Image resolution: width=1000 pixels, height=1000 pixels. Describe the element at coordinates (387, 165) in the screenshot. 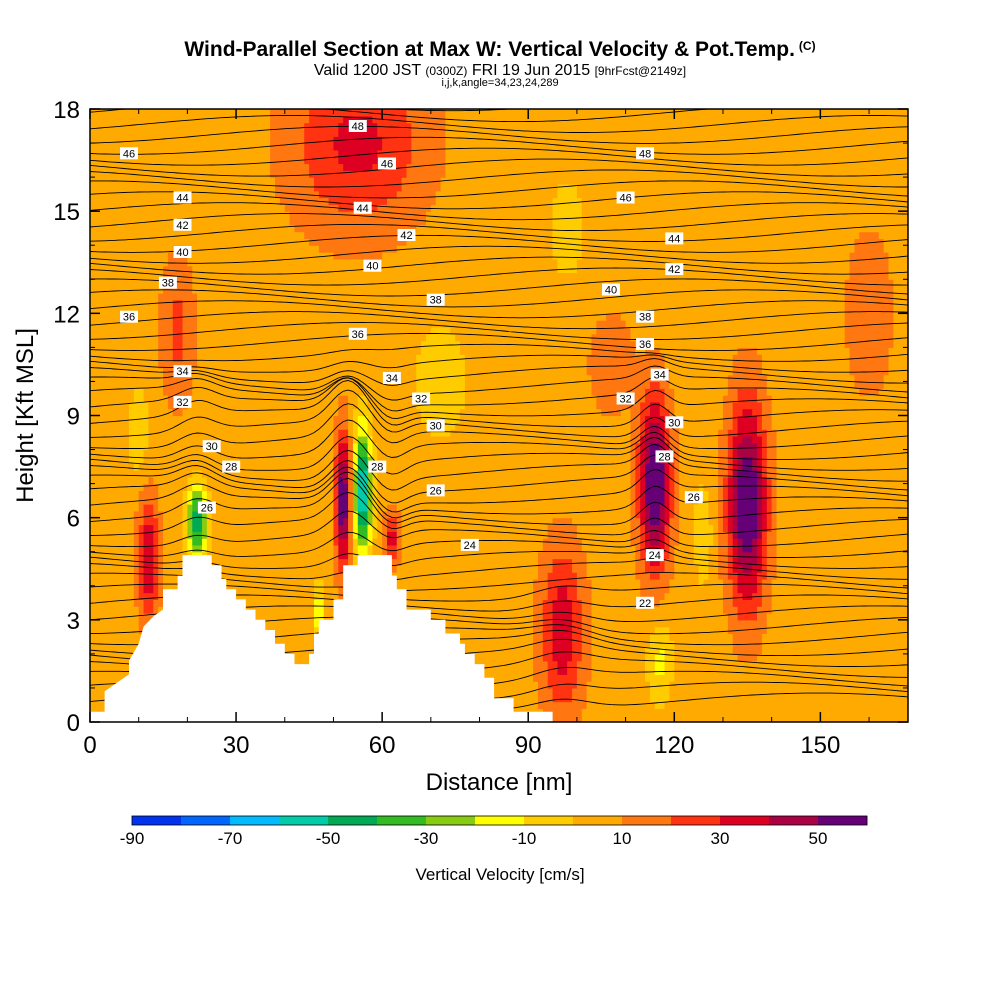

I see `contour-label: 46` at that location.